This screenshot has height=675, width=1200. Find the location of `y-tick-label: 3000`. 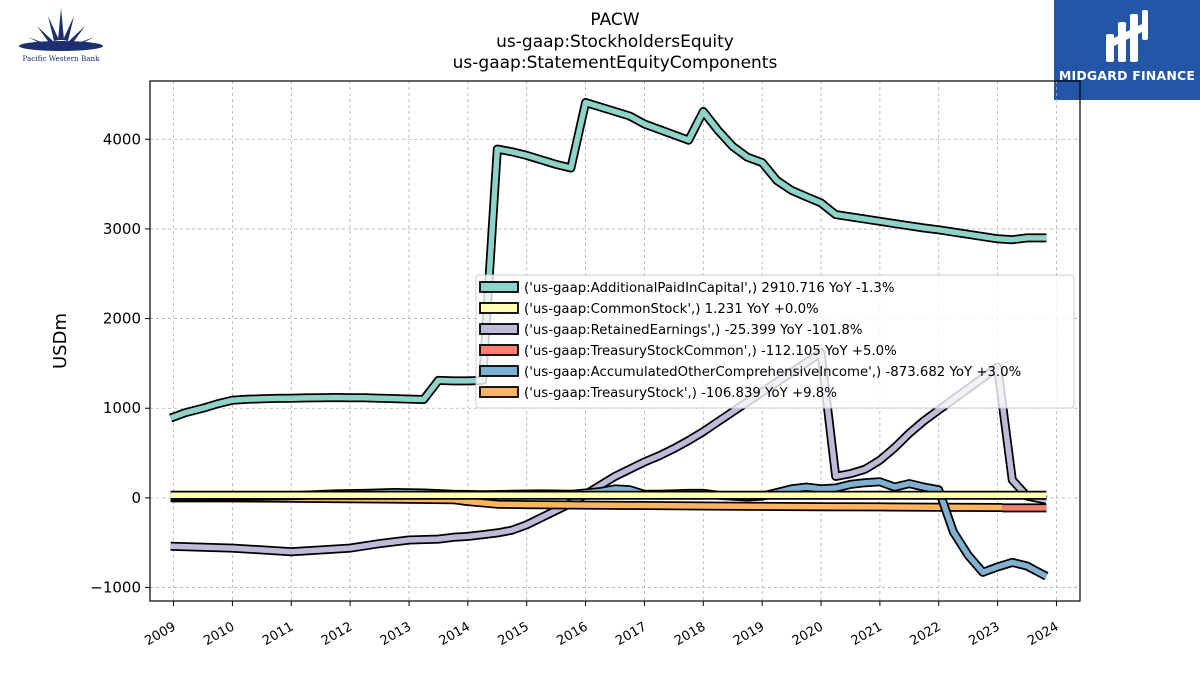

y-tick-label: 3000 is located at coordinates (122, 229).